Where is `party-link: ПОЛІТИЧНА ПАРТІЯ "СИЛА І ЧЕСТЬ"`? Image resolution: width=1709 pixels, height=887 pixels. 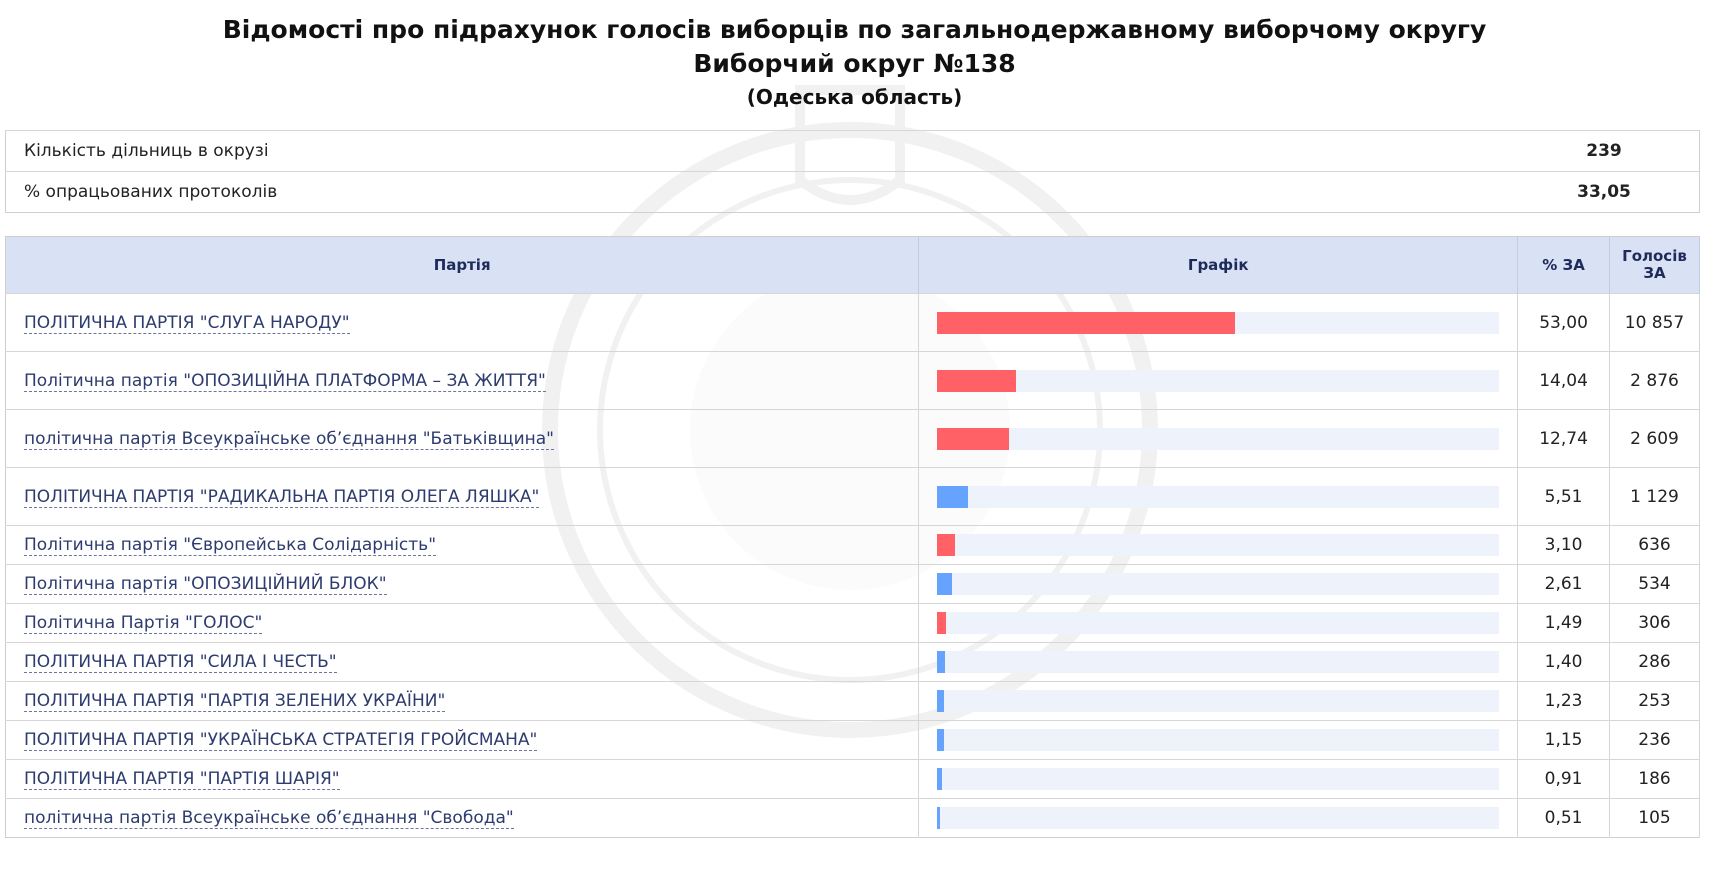 party-link: ПОЛІТИЧНА ПАРТІЯ "СИЛА І ЧЕСТЬ" is located at coordinates (180, 662).